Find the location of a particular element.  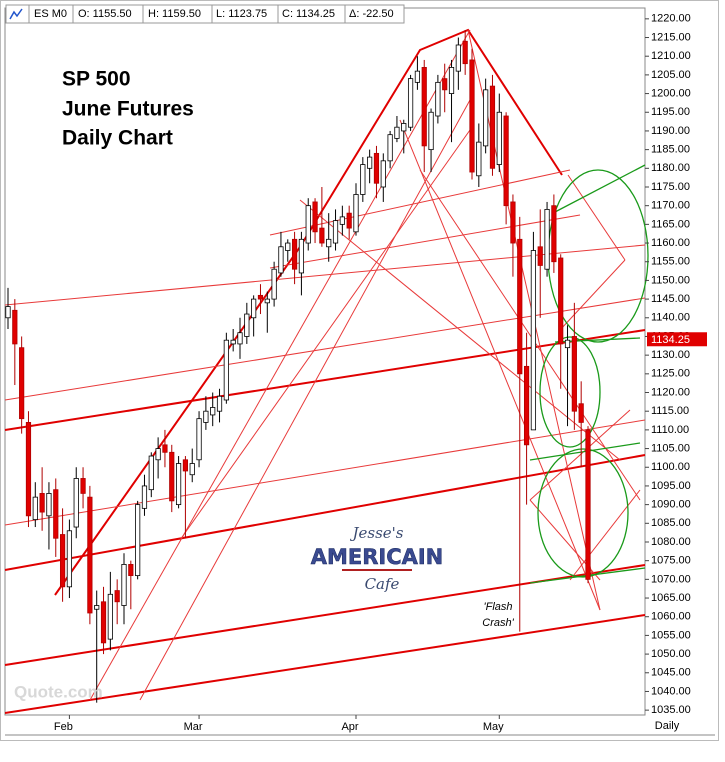

y-tick-label: 1165.00 is located at coordinates (670, 224).